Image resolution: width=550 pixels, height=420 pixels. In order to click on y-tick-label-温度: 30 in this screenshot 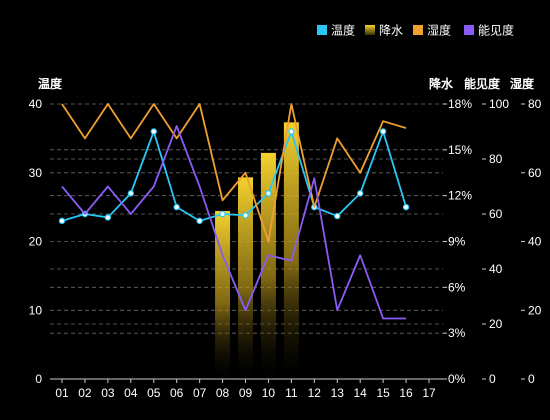, I will do `click(36, 173)`.